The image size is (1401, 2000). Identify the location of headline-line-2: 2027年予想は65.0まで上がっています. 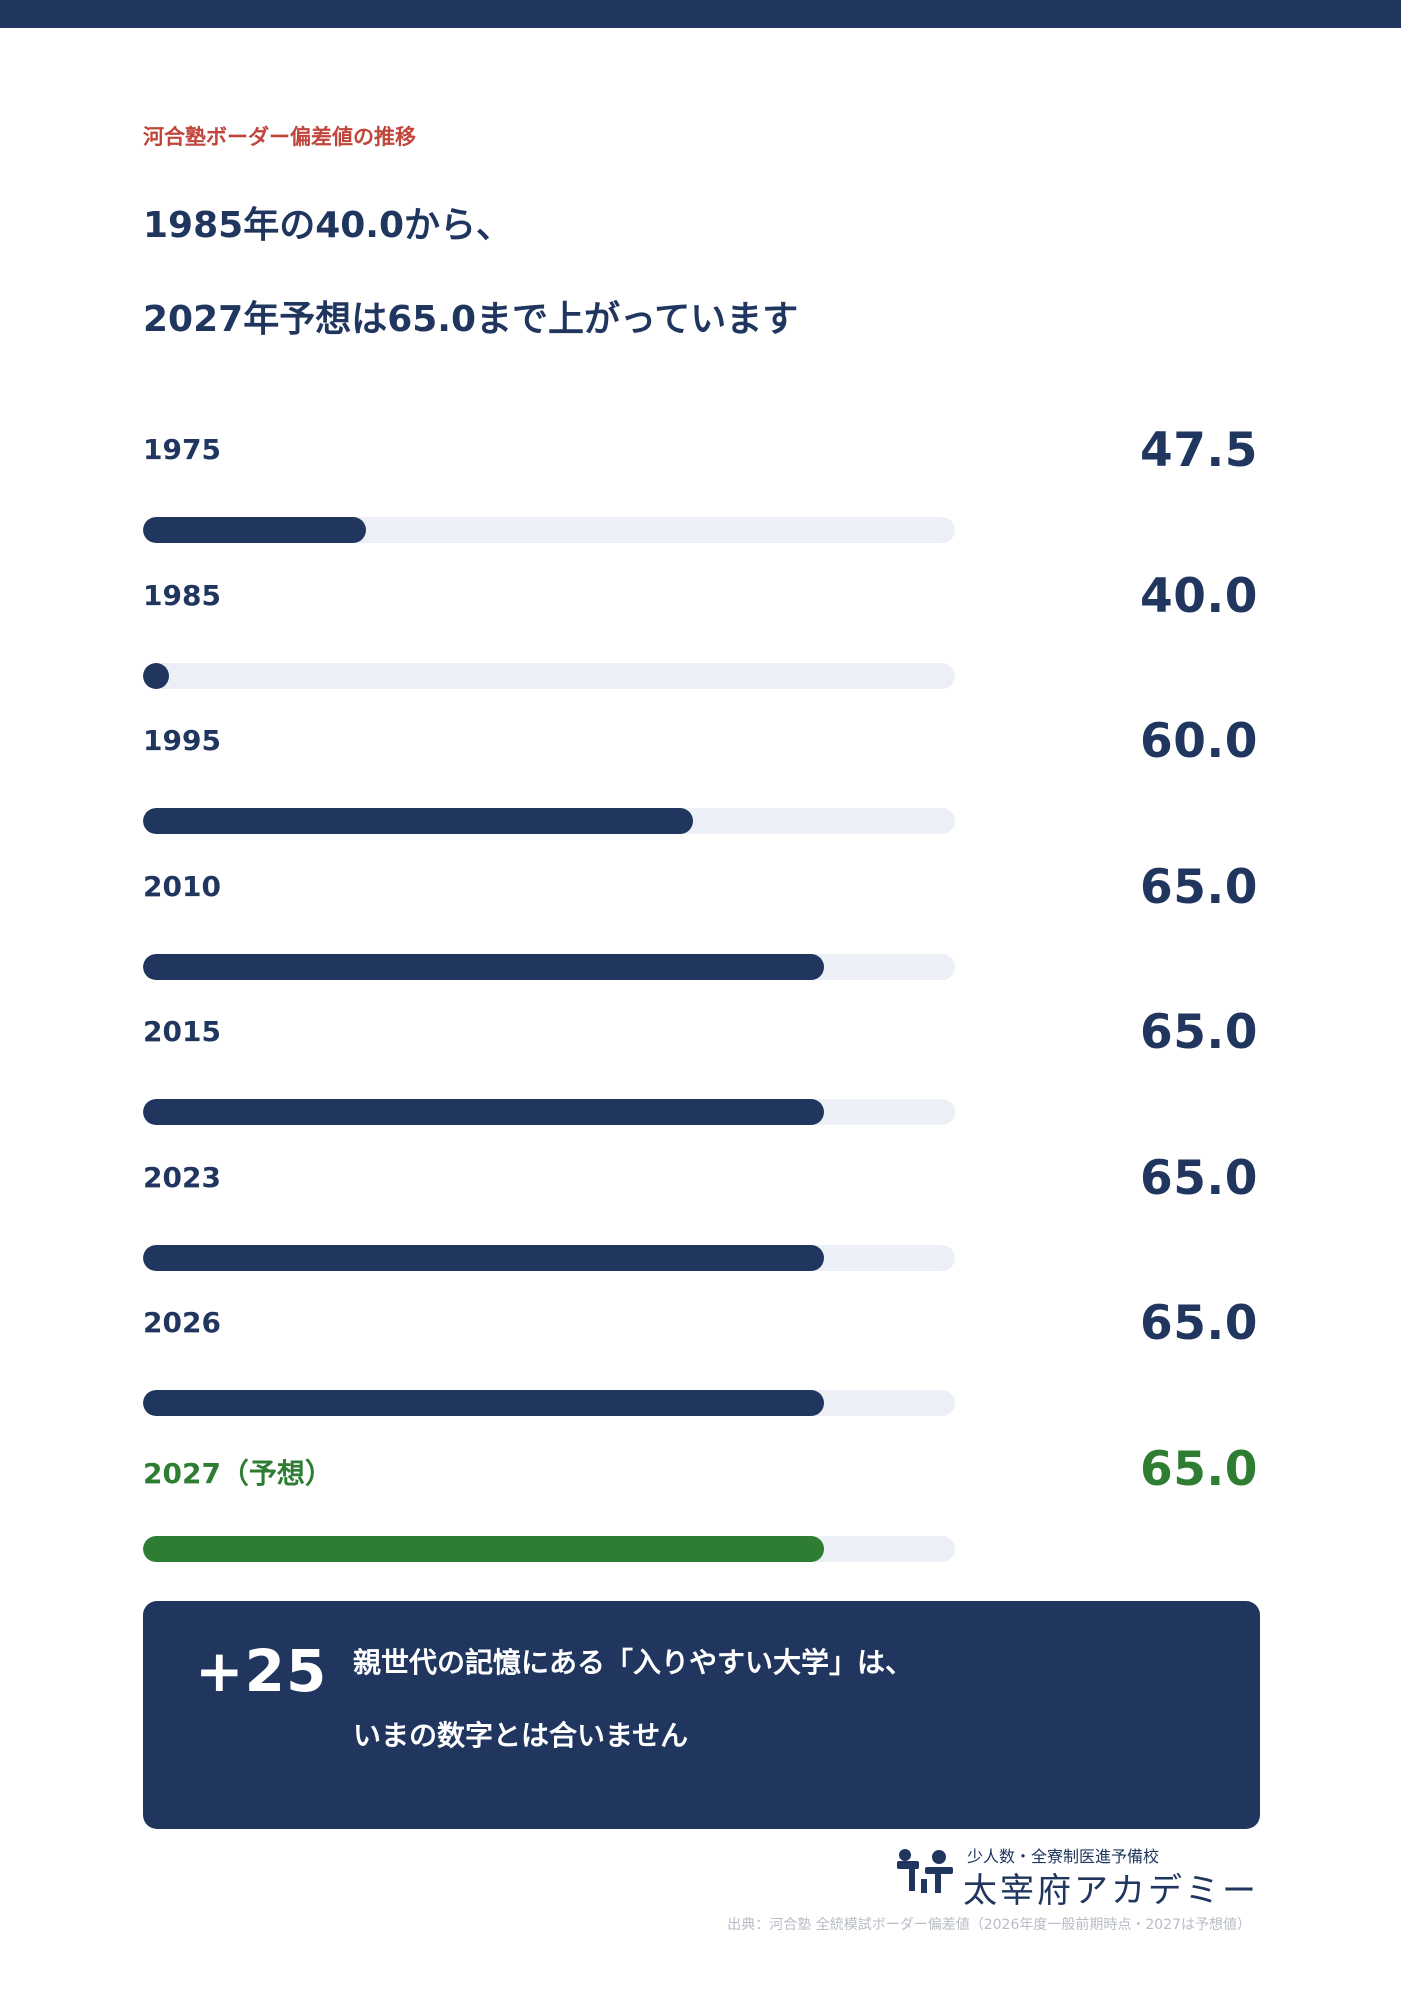
(471, 319).